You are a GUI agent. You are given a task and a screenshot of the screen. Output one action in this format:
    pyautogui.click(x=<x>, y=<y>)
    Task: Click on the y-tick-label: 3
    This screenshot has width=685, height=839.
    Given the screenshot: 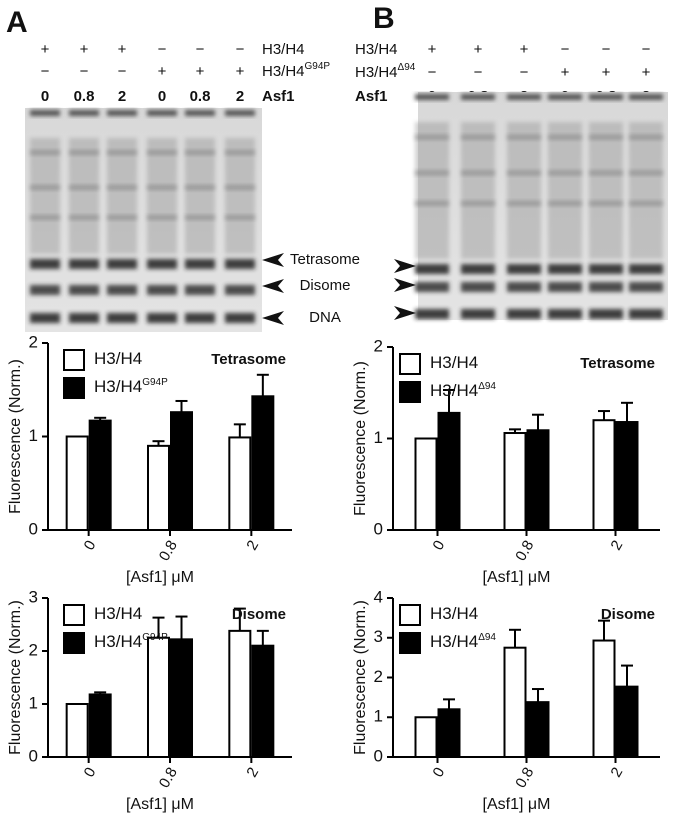 What is the action you would take?
    pyautogui.click(x=33, y=596)
    